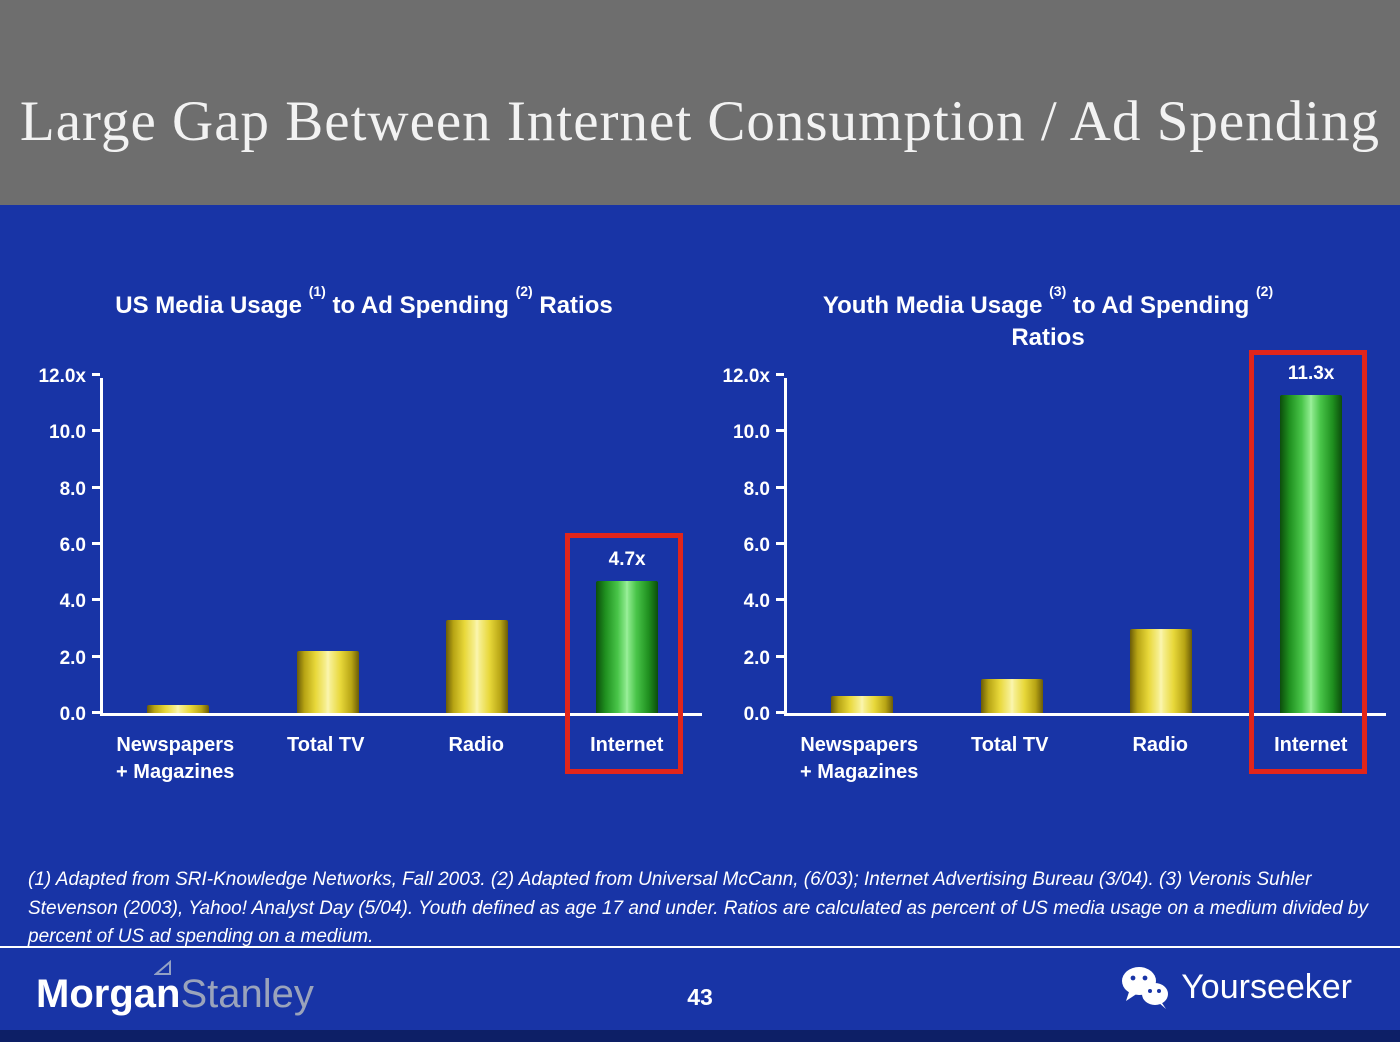  Describe the element at coordinates (162, 967) in the screenshot. I see `triangle-flag-icon` at that location.